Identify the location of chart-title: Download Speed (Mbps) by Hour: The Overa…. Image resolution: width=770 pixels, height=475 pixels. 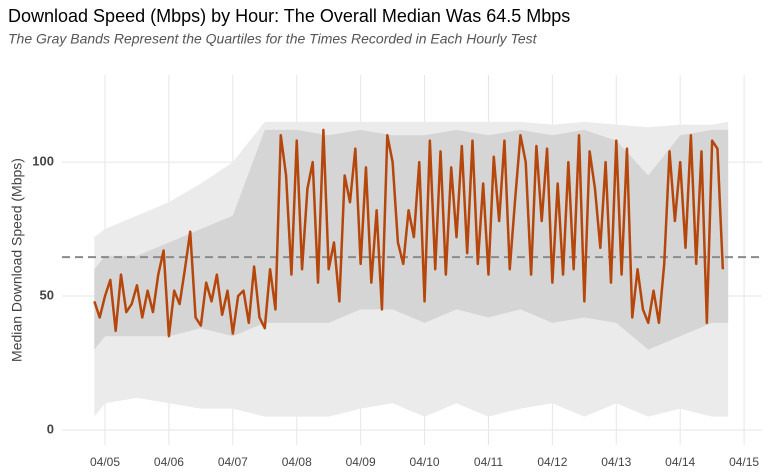
(289, 16).